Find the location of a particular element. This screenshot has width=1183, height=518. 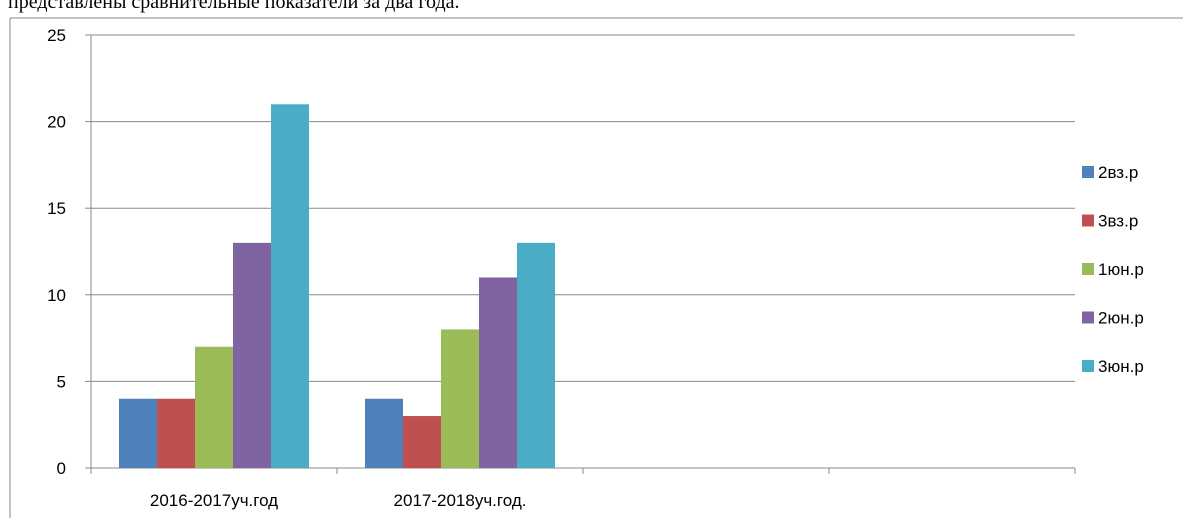

y-tick-label: 10 is located at coordinates (56, 295).